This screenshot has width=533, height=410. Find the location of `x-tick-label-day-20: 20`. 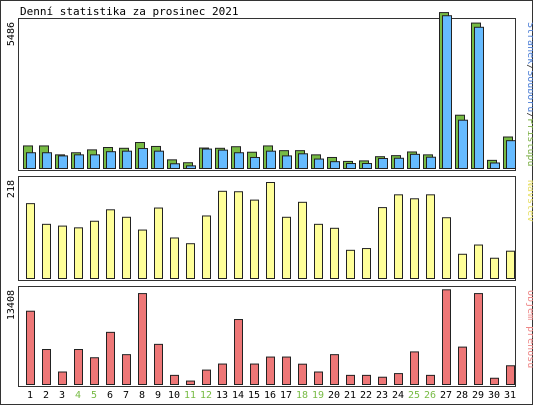

x-tick-label-day-20: 20 is located at coordinates (334, 395).